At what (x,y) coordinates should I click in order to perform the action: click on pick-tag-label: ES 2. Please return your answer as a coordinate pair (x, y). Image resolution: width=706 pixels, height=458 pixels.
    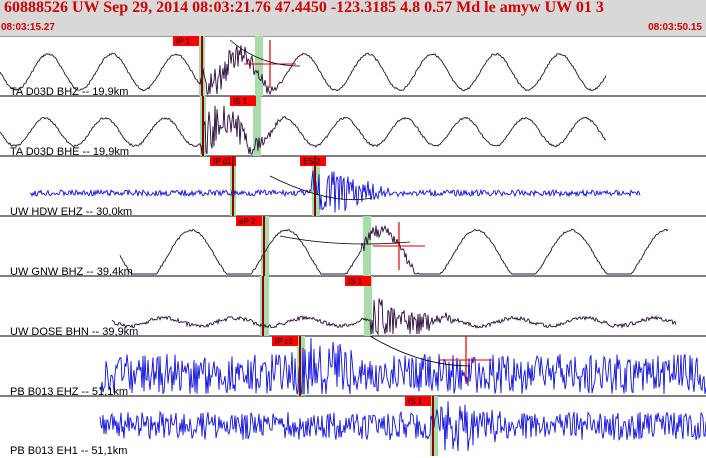
    Looking at the image, I should click on (312, 161).